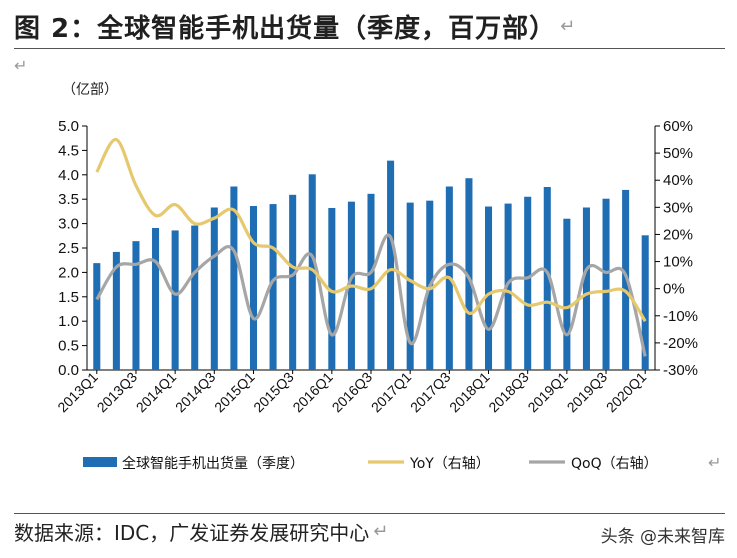 This screenshot has height=558, width=737. I want to click on left-tick-label: 3.5, so click(68, 199).